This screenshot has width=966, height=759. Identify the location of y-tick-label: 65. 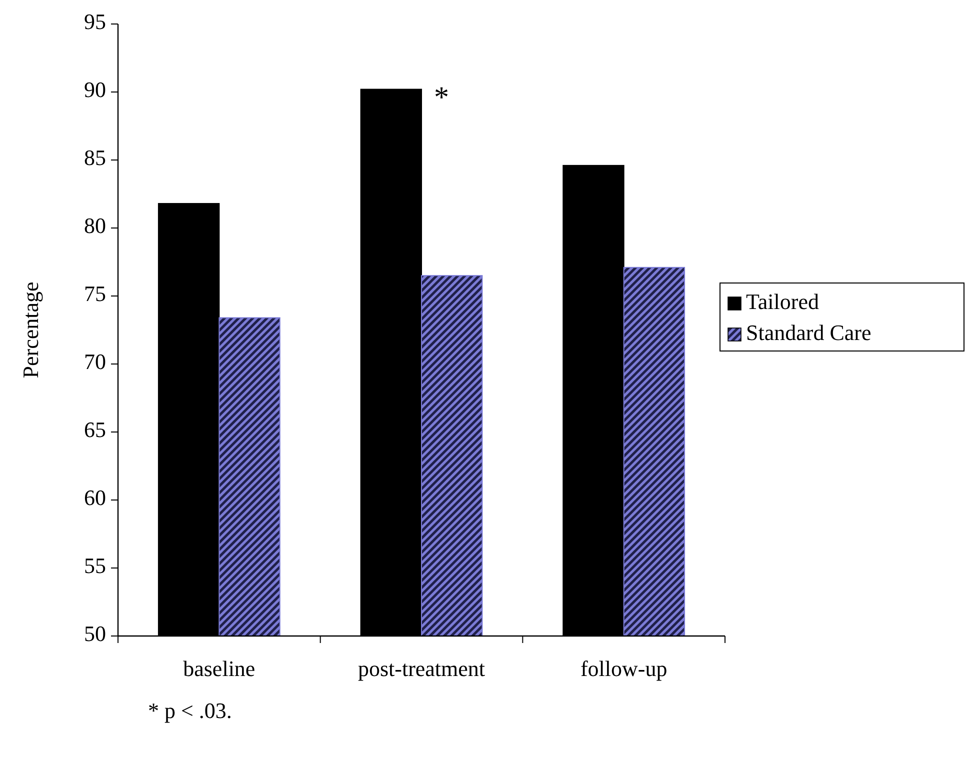
(95, 429).